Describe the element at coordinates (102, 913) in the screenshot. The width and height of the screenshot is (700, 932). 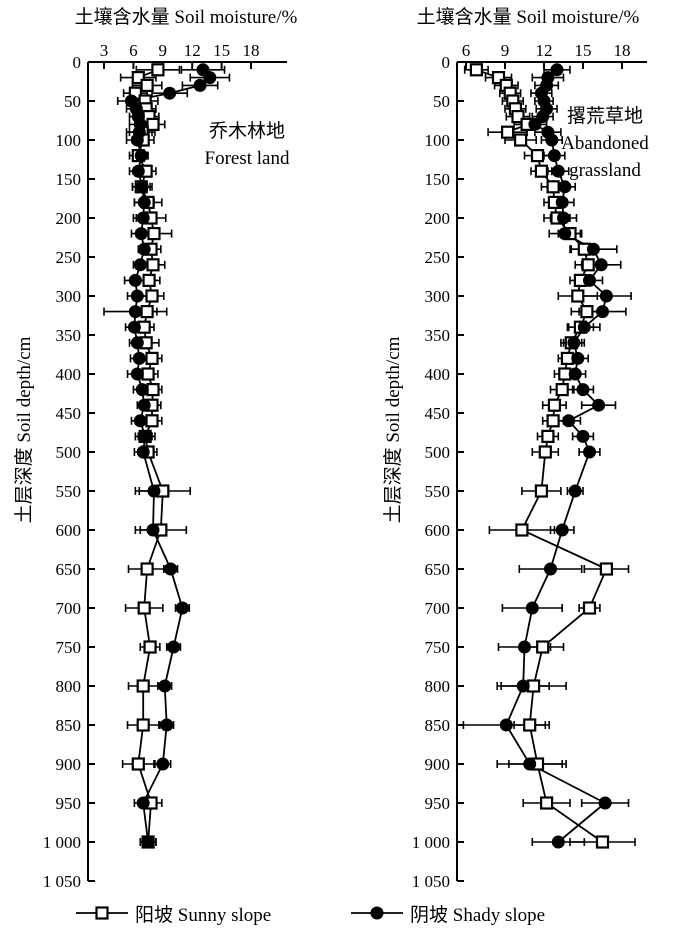
I see `sunny-slope-legend-marker` at that location.